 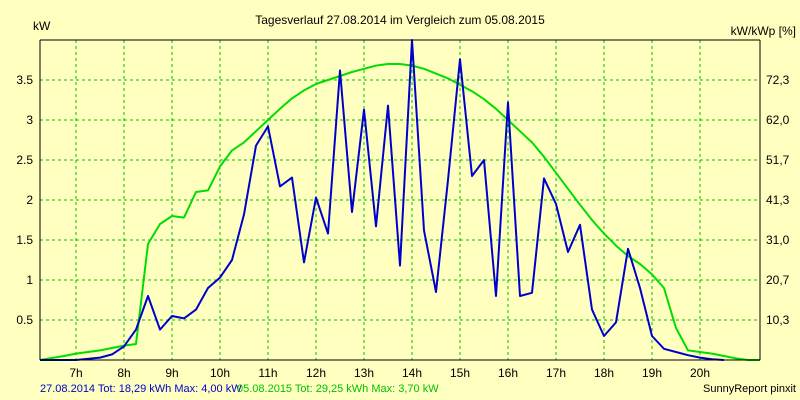 What do you see at coordinates (763, 31) in the screenshot?
I see `y-axis-right-label: kW/kWp [%]` at bounding box center [763, 31].